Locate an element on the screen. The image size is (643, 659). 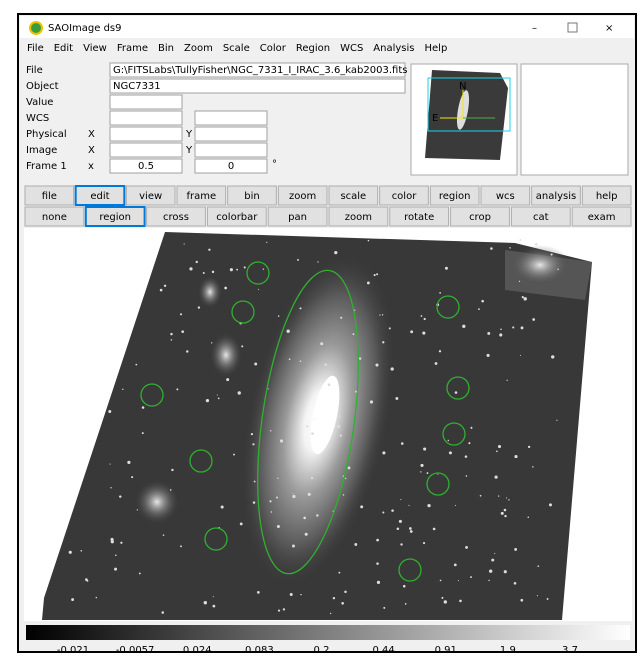
button-label: wcs is located at coordinates (505, 196).